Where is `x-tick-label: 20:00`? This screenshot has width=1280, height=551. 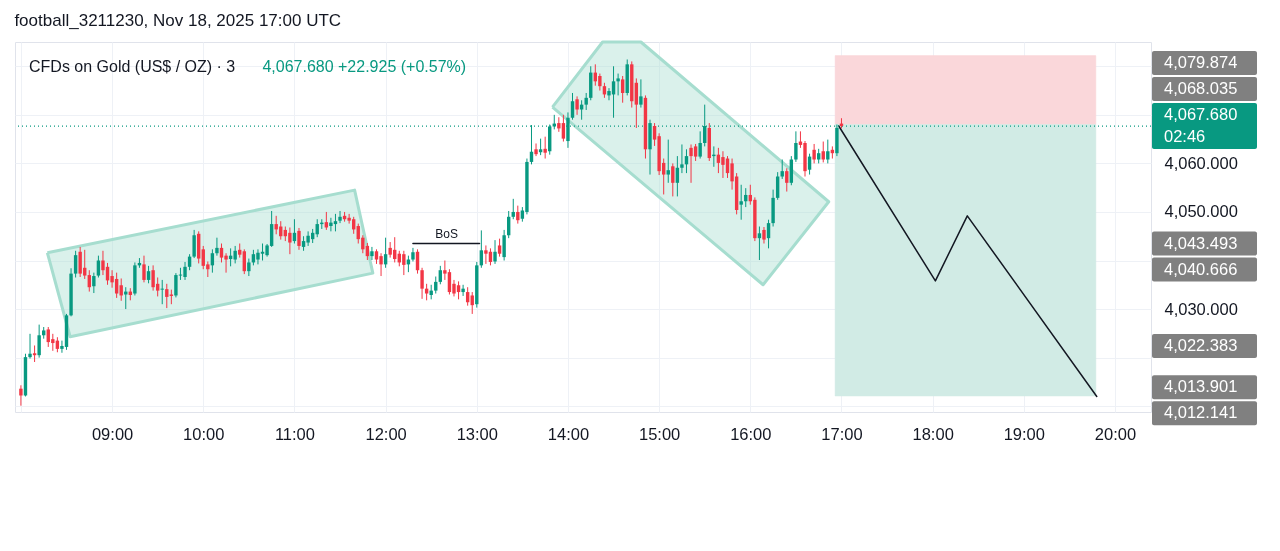
x-tick-label: 20:00 is located at coordinates (1115, 433).